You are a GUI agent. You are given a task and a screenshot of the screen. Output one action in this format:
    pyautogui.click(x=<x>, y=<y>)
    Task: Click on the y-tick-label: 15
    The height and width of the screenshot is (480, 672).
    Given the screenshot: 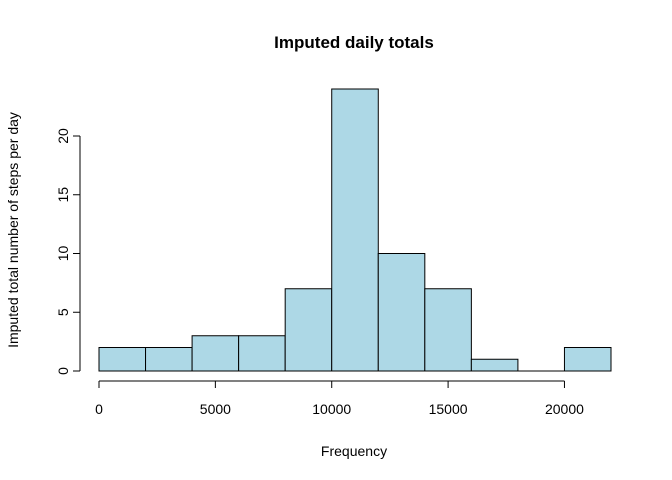 What is the action you would take?
    pyautogui.click(x=63, y=195)
    